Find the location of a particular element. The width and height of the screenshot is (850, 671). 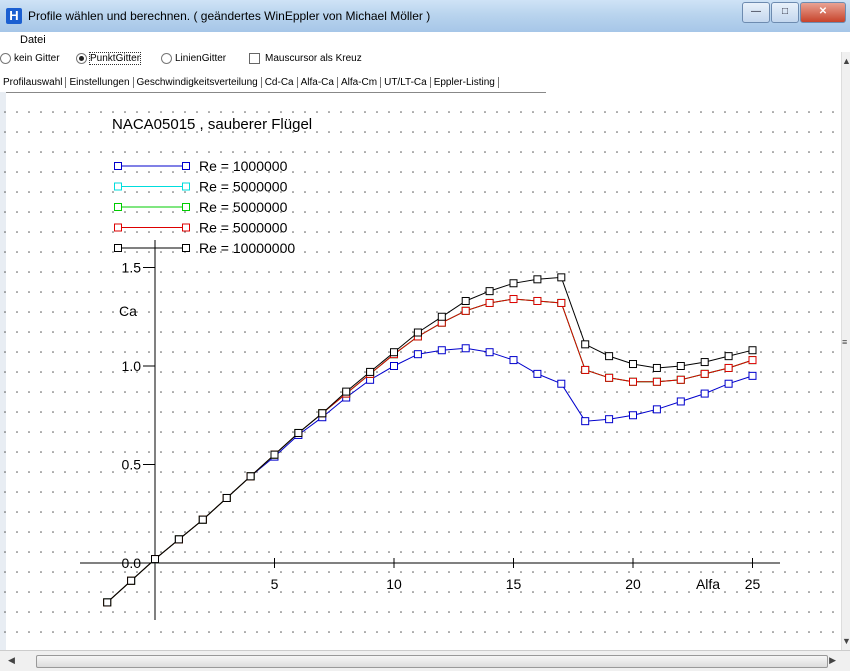

option-linien-gitter: LinienGitter is located at coordinates (193, 58).